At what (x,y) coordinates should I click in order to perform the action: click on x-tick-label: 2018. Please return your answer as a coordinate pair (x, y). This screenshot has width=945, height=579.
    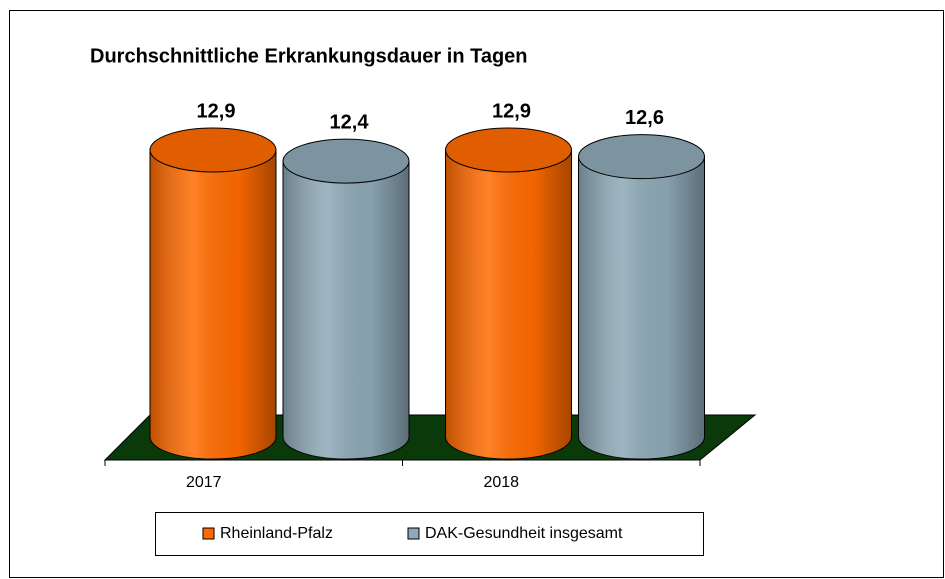
    Looking at the image, I should click on (501, 482).